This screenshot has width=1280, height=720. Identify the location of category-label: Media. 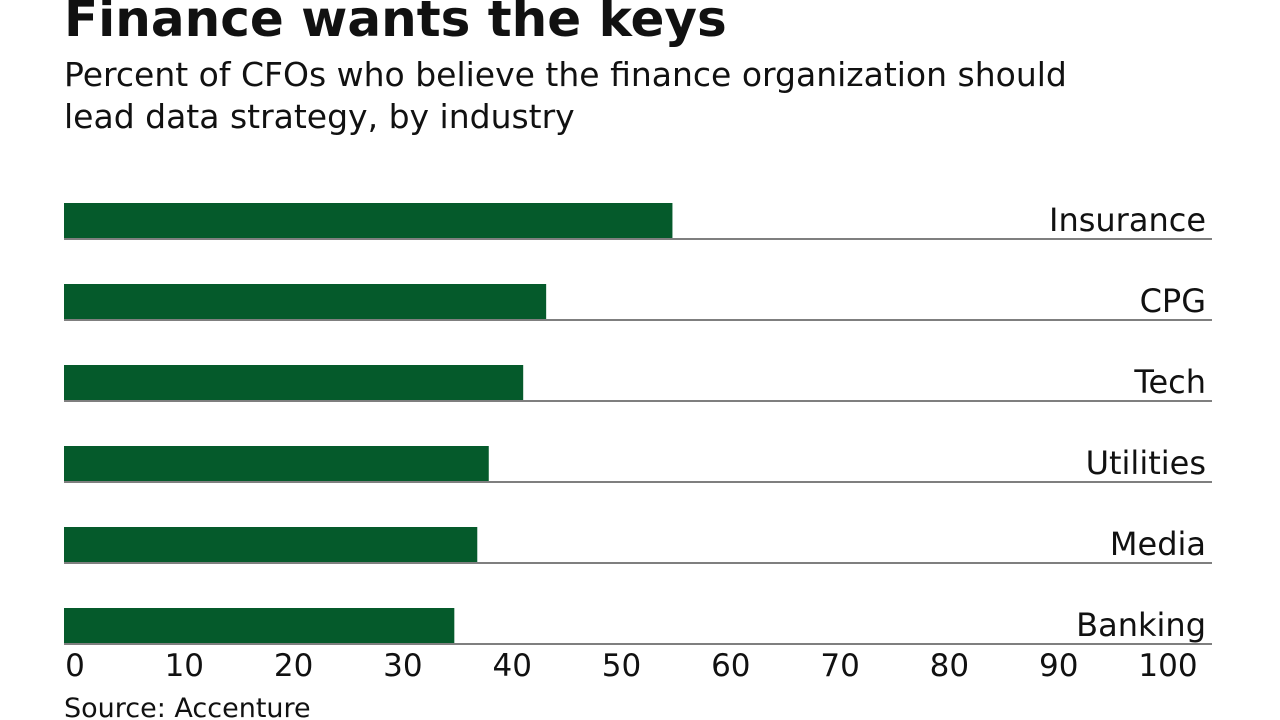
(1158, 544).